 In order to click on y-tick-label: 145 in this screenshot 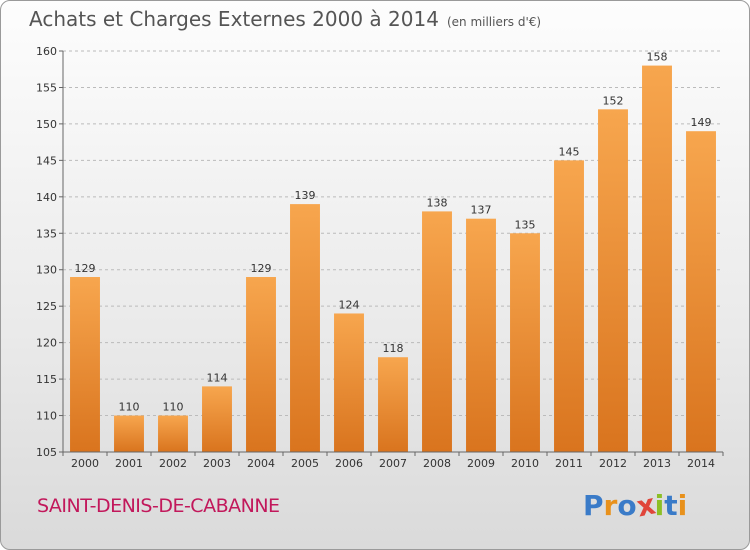, I will do `click(46, 160)`.